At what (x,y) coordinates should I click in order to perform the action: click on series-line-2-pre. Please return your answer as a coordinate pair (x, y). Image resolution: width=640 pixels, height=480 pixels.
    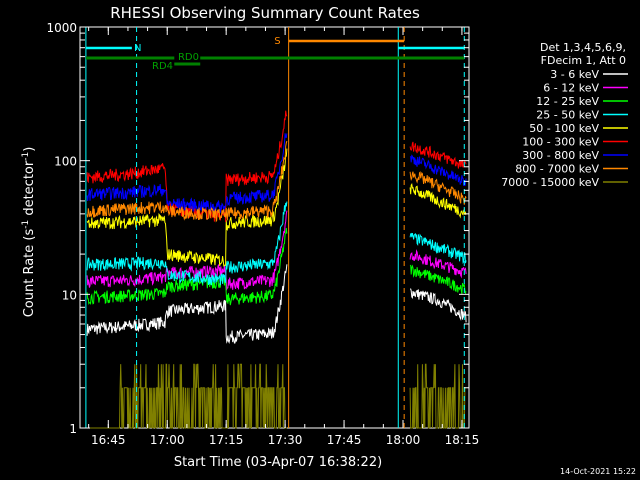
    Looking at the image, I should click on (187, 250).